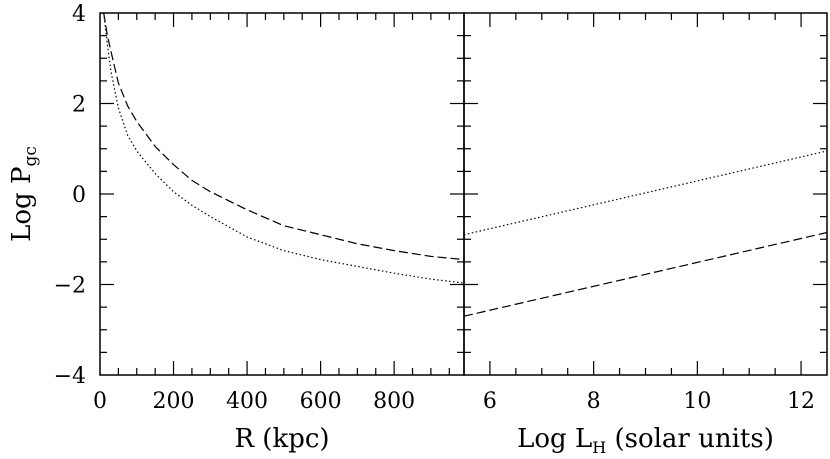  I want to click on x-tick-label: 8, so click(594, 401).